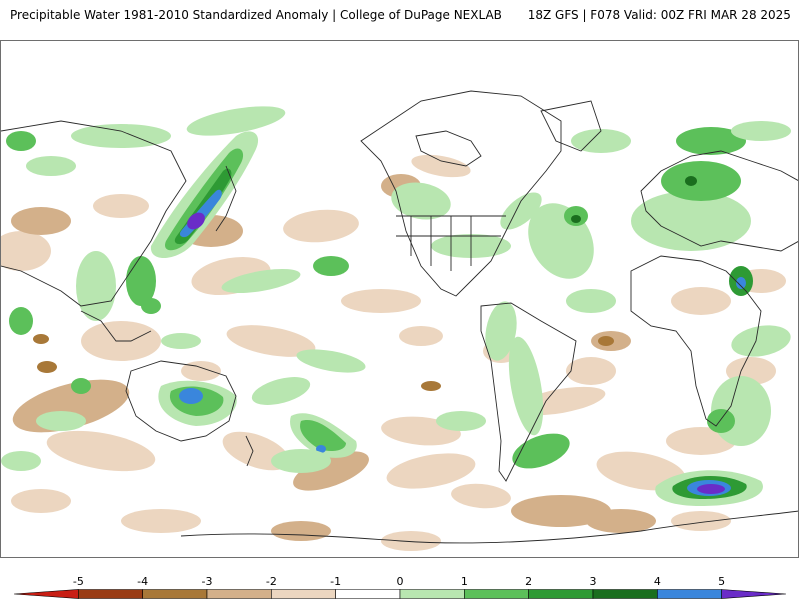  I want to click on coast-antarctica, so click(489, 527).